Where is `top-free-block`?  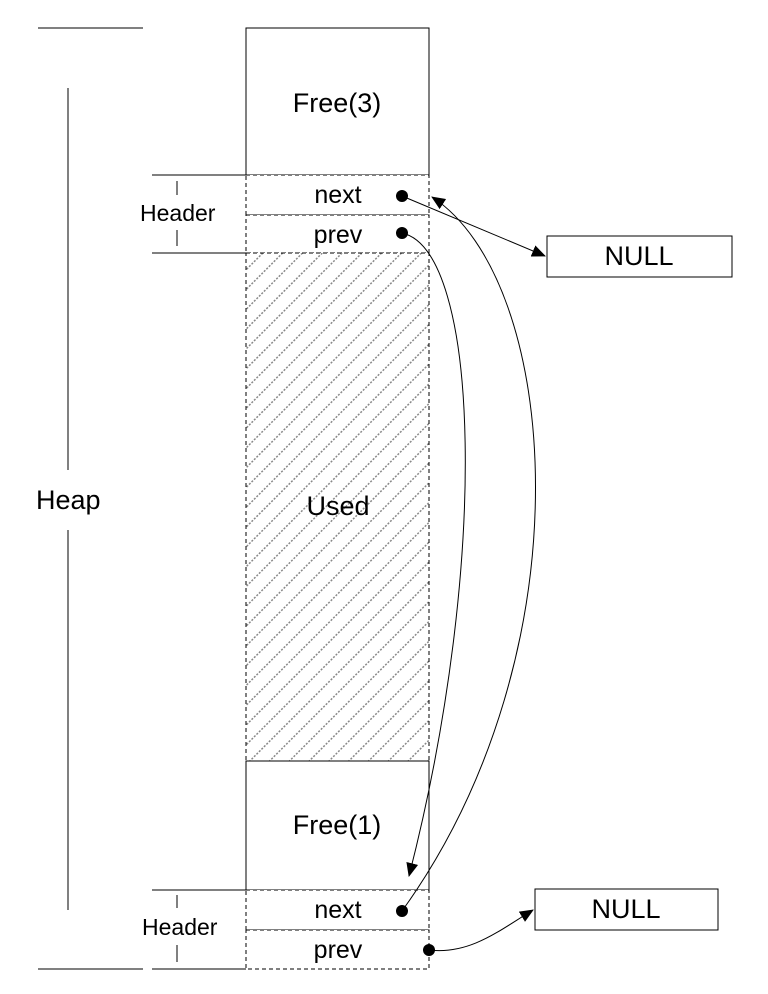 top-free-block is located at coordinates (337, 101).